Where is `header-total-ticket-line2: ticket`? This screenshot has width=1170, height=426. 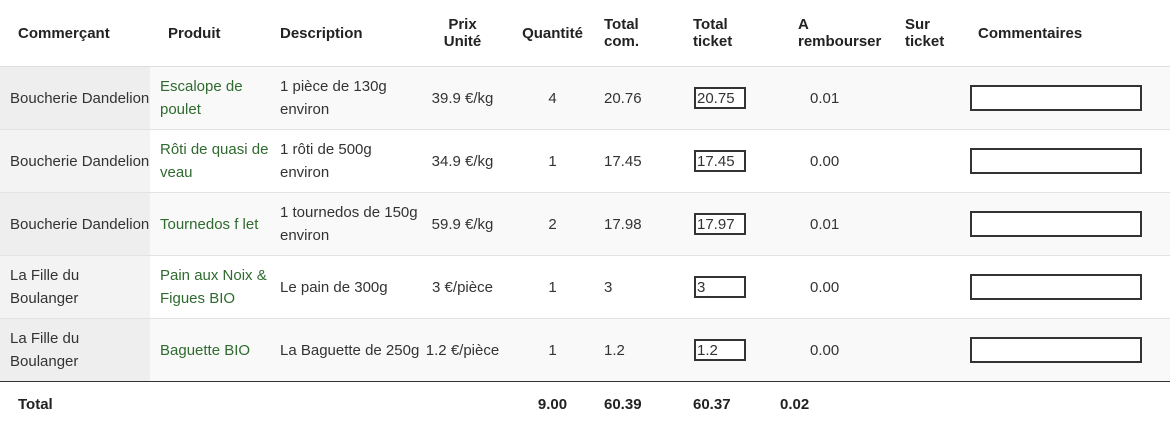 header-total-ticket-line2: ticket is located at coordinates (712, 41).